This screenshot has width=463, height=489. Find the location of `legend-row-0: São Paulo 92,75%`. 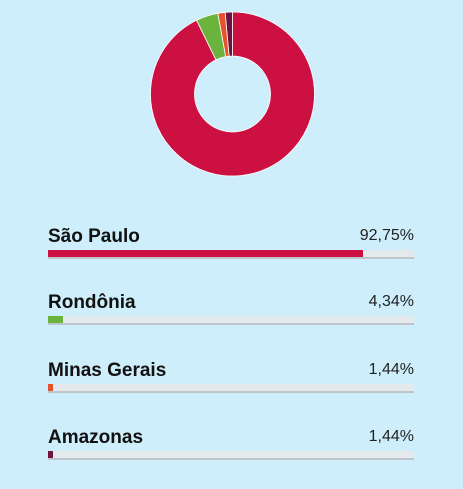

legend-row-0: São Paulo 92,75% is located at coordinates (231, 251).